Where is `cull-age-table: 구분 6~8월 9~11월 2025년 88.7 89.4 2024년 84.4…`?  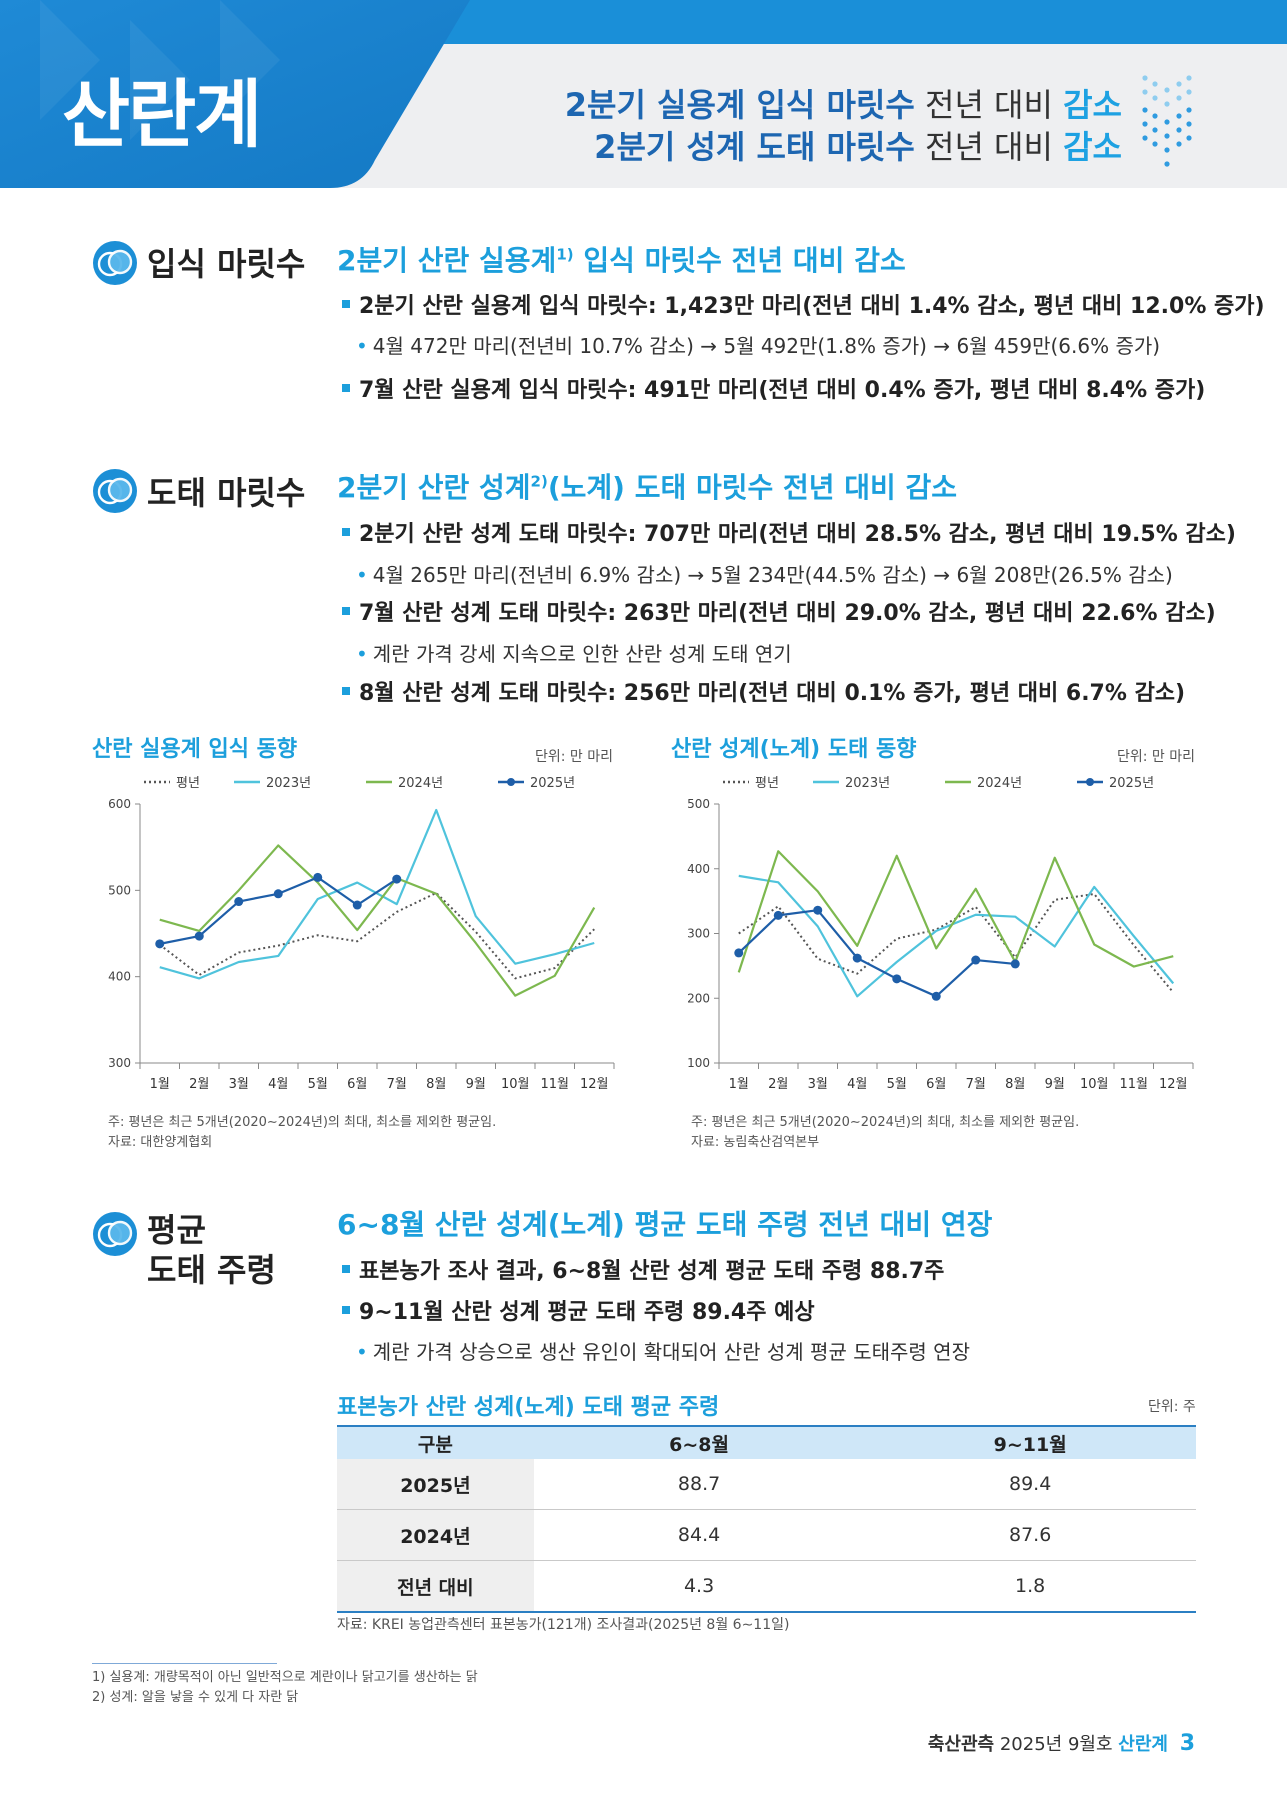 cull-age-table: 구분 6~8월 9~11월 2025년 88.7 89.4 2024년 84.4… is located at coordinates (766, 1519).